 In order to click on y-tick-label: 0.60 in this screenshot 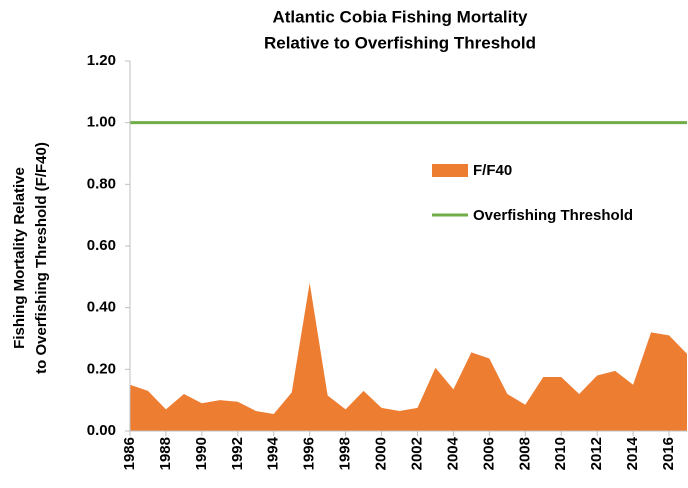, I will do `click(101, 245)`.